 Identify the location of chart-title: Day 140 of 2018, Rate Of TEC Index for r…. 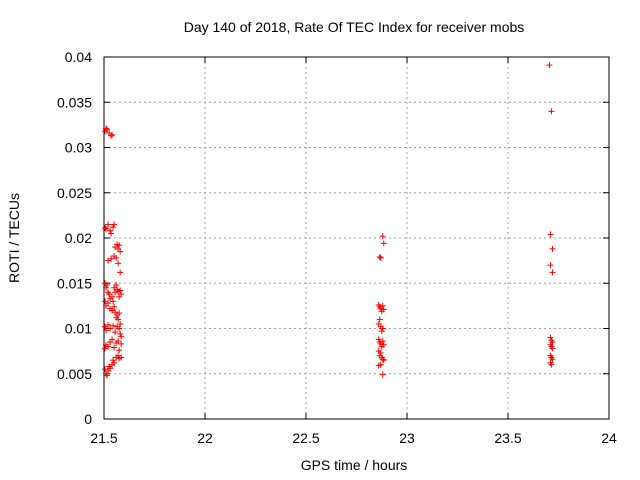
(354, 27).